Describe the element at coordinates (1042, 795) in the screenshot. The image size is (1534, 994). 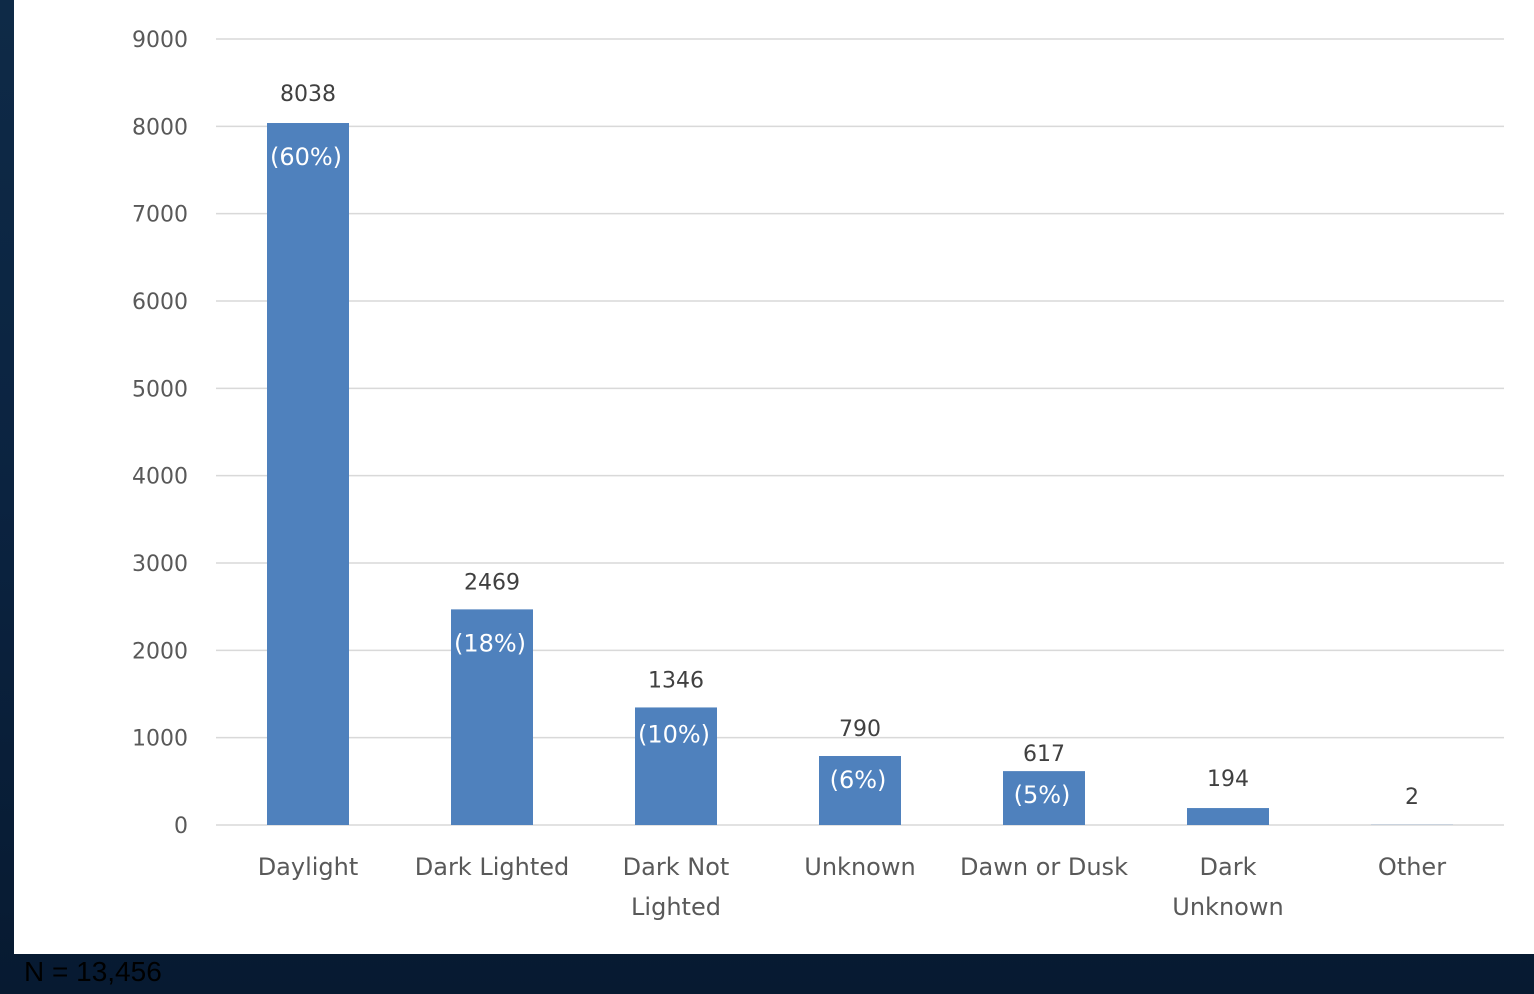
I see `percent-label: (5%)` at that location.